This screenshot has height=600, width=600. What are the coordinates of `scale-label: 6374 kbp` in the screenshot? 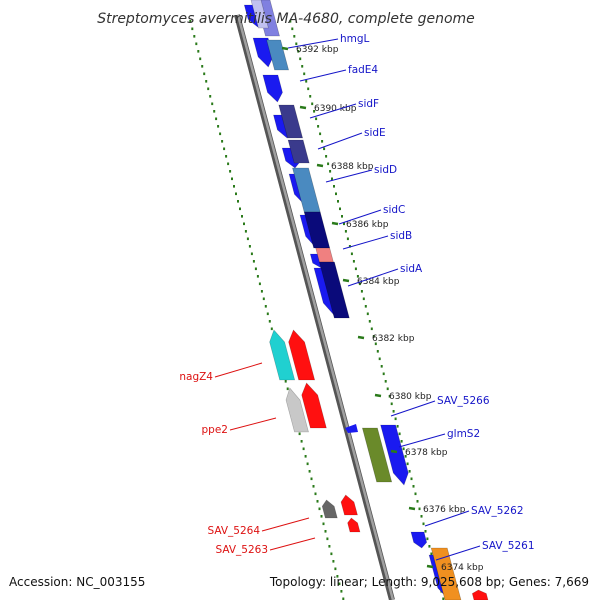 It's located at (462, 568).